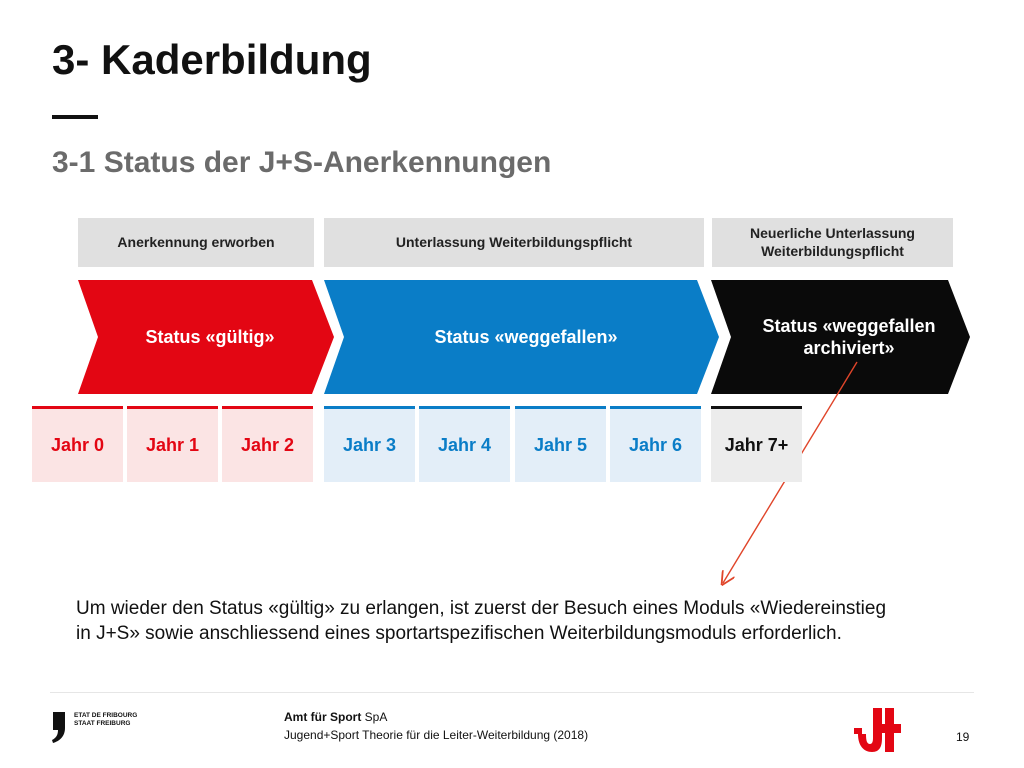 The image size is (1024, 768). I want to click on status-label-archiviert: Status «weggefallen archiviert», so click(849, 337).